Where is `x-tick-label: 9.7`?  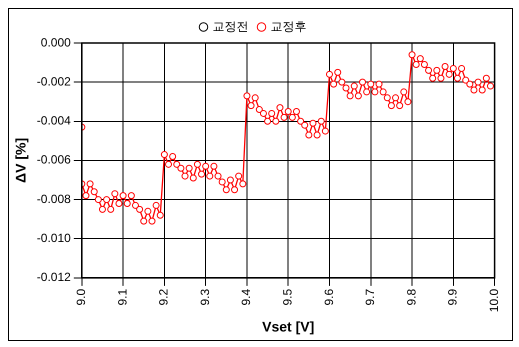 x-tick-label: 9.7 is located at coordinates (370, 297).